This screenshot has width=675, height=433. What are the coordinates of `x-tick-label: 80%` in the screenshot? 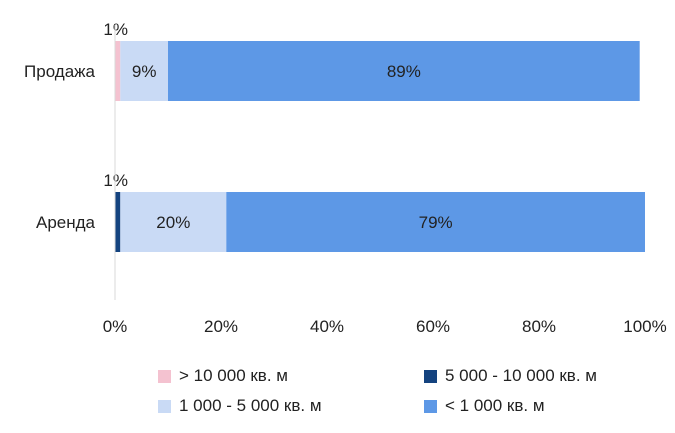 It's located at (539, 326).